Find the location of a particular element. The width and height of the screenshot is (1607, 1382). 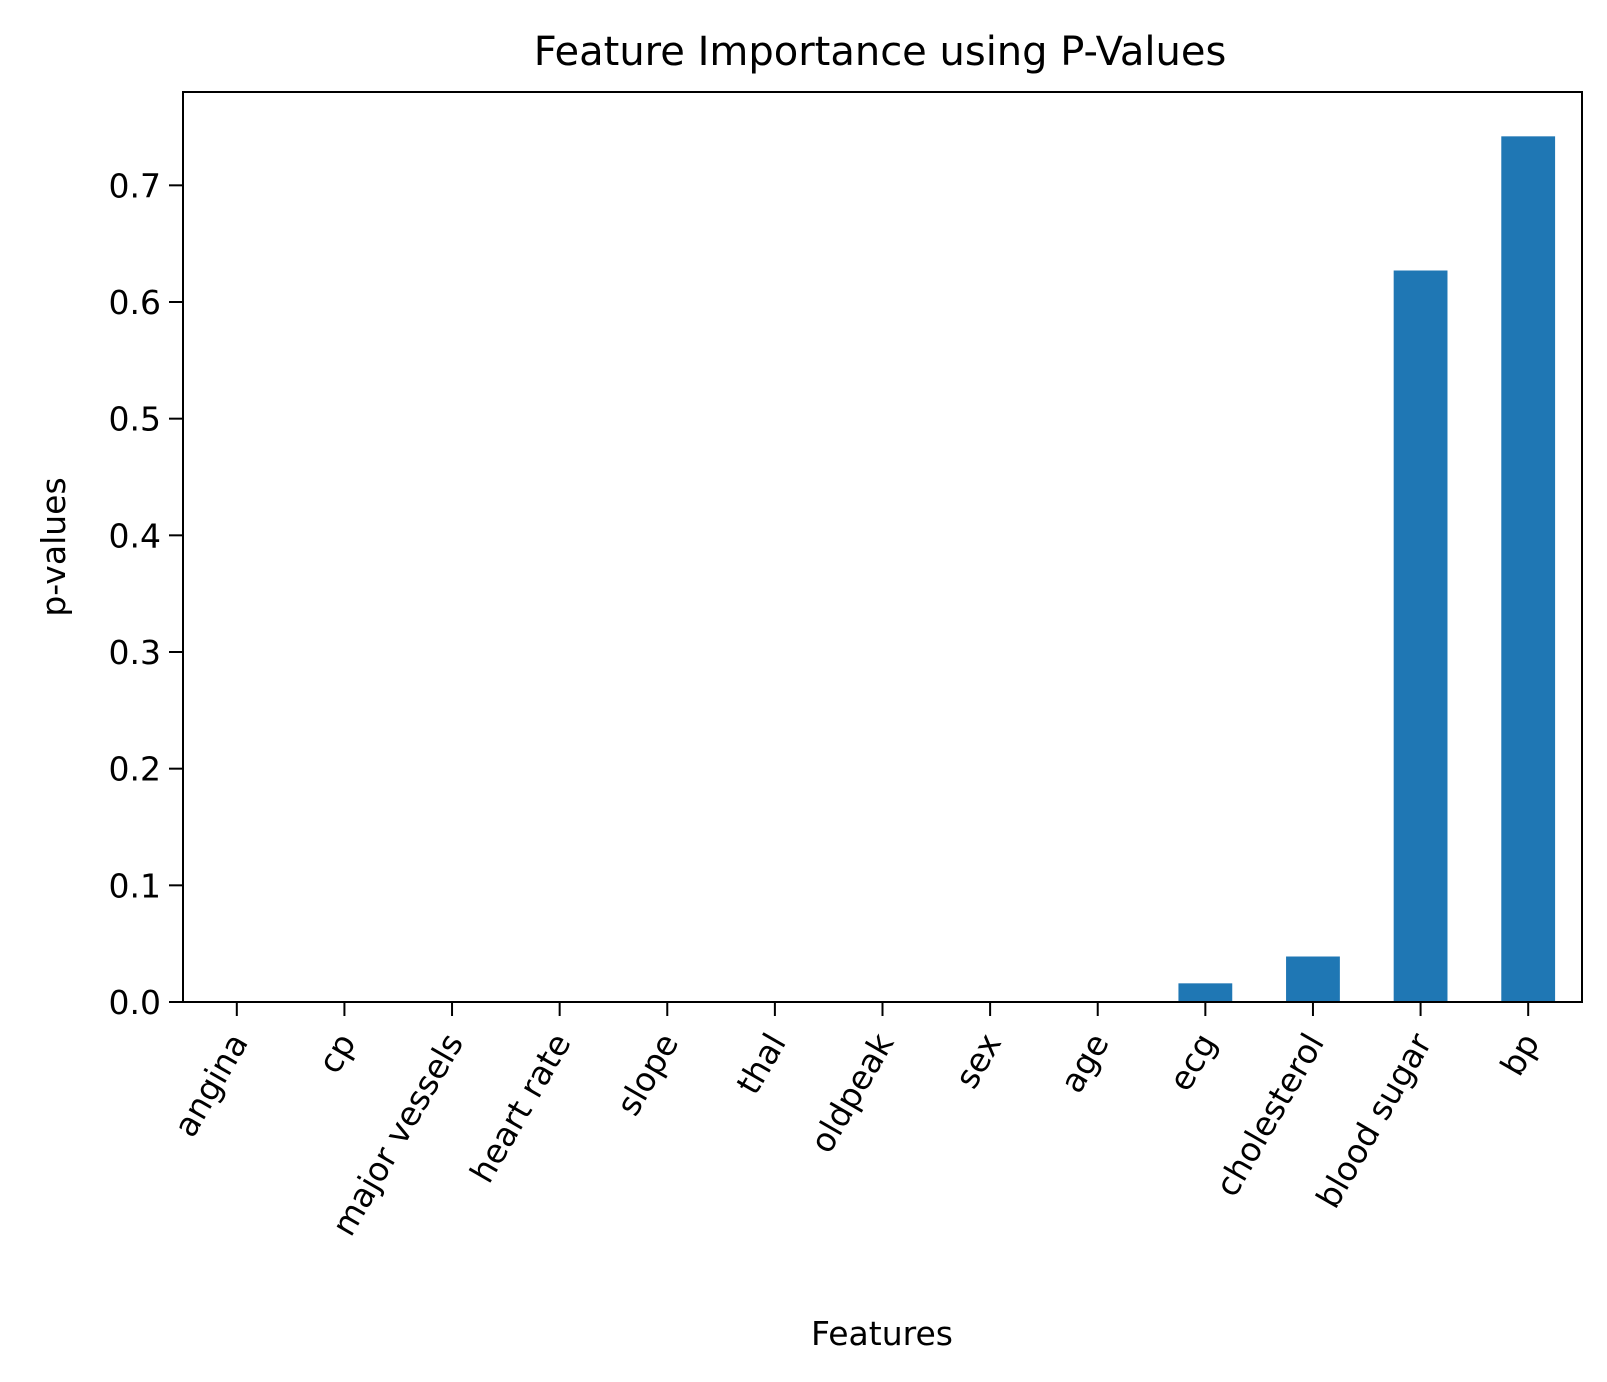

x-tick-label: cp is located at coordinates (336, 1053).